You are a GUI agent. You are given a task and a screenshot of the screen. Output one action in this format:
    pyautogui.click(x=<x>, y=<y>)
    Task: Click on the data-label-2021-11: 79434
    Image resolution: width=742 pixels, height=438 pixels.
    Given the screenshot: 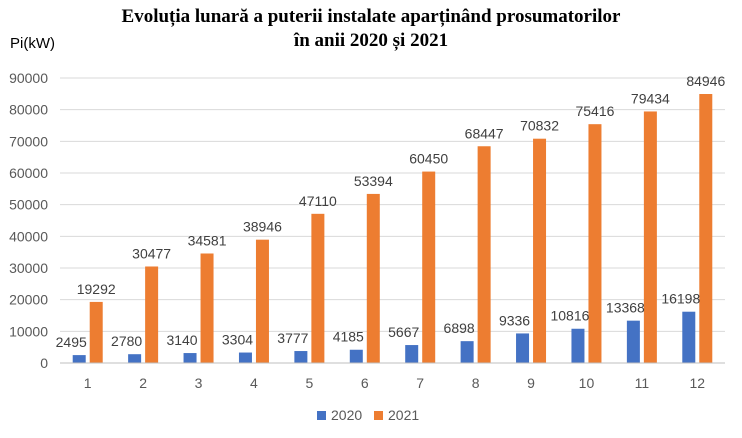 What is the action you would take?
    pyautogui.click(x=650, y=98)
    